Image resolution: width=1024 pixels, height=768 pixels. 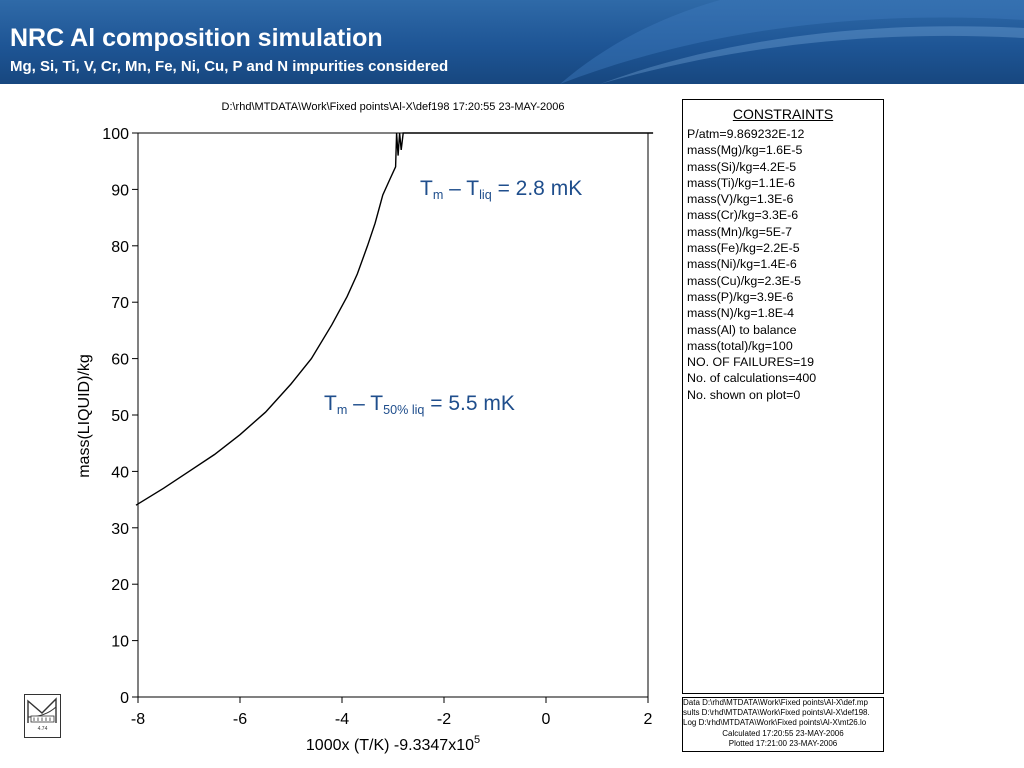 I want to click on annotation-liquidus: Tm – Tliq = 2.8 mK, so click(x=501, y=189).